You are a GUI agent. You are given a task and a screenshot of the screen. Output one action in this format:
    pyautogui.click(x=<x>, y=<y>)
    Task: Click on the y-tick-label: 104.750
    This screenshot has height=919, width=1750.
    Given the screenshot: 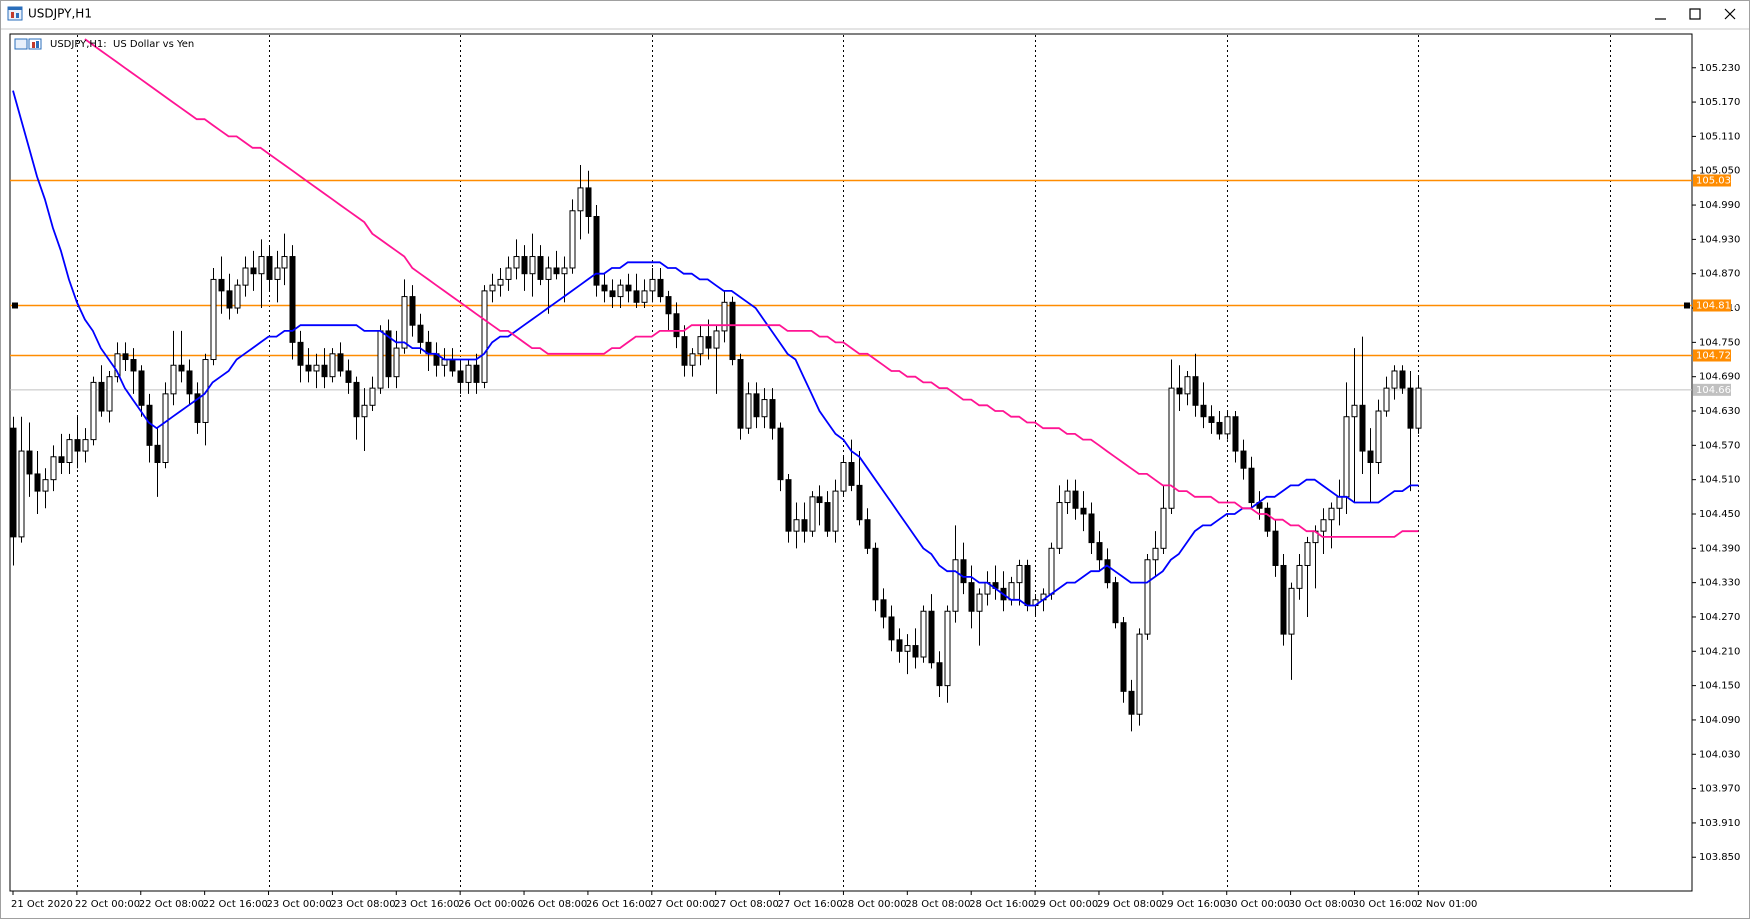 What is the action you would take?
    pyautogui.click(x=1719, y=342)
    